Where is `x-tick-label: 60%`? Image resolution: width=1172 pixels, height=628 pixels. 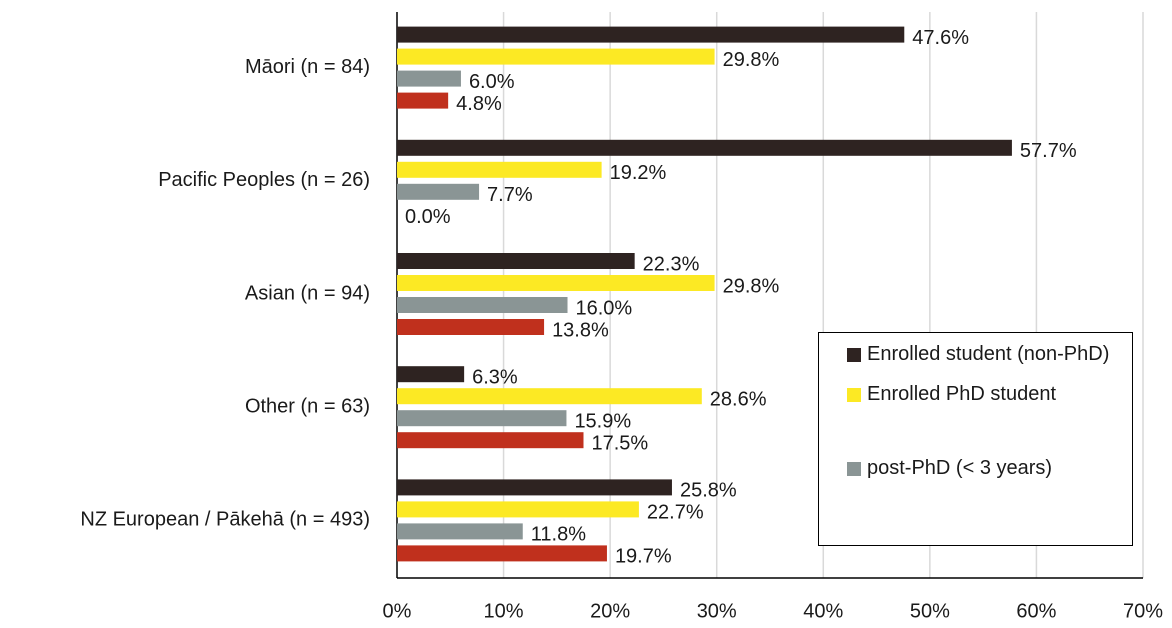 x-tick-label: 60% is located at coordinates (1036, 611).